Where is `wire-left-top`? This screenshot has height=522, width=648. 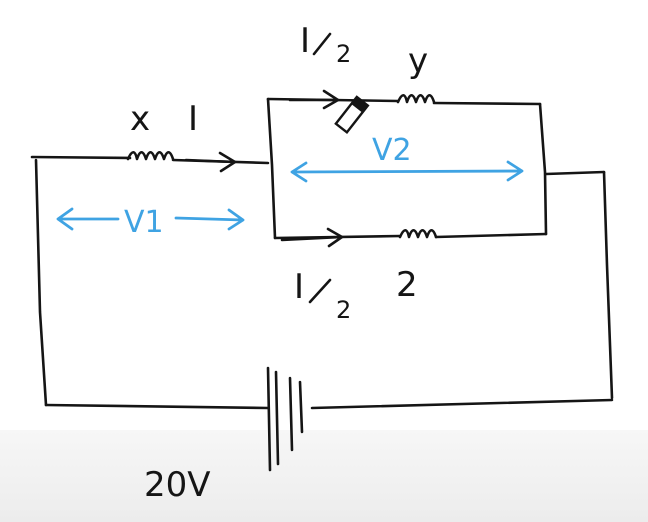
wire-left-top is located at coordinates (81, 157).